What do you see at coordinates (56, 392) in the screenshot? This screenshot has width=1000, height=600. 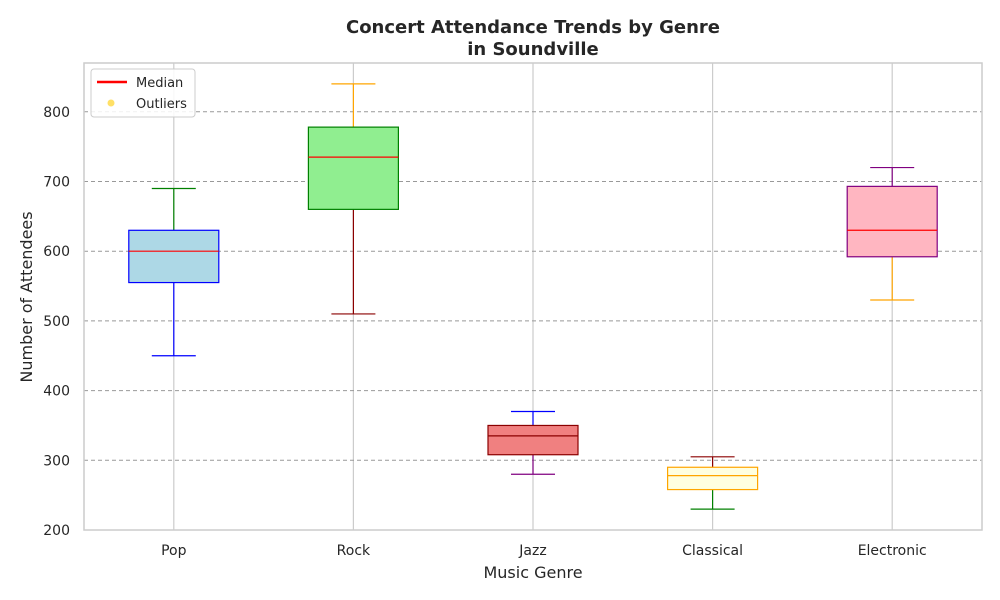 I see `y-tick-label: 400` at bounding box center [56, 392].